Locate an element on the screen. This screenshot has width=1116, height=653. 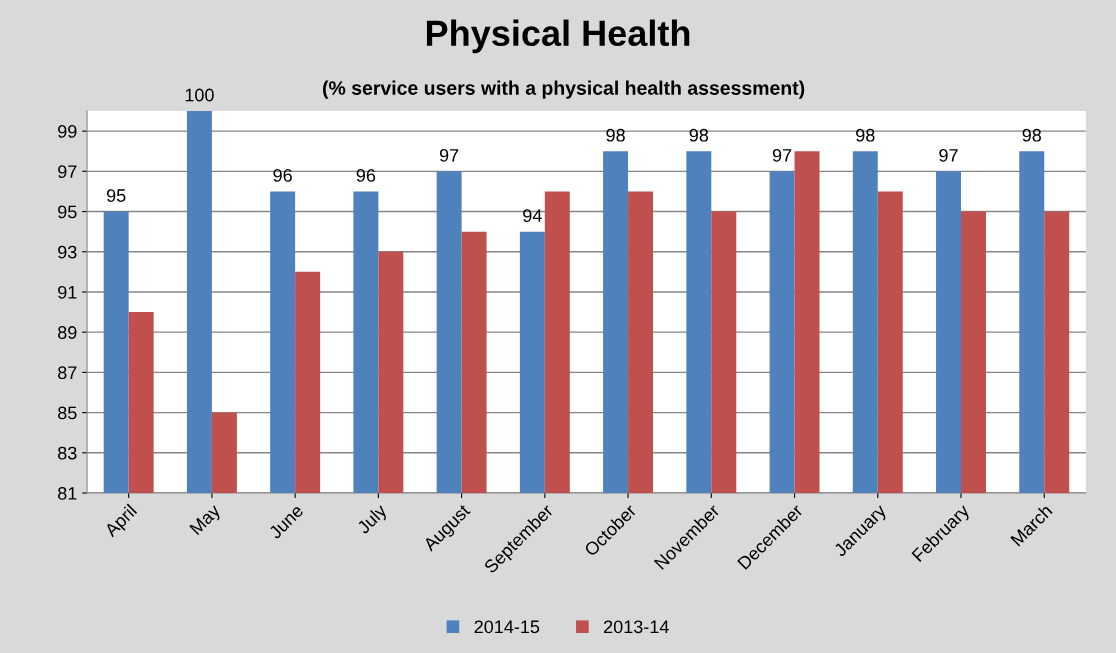
legend-label: 2014-15 is located at coordinates (507, 627).